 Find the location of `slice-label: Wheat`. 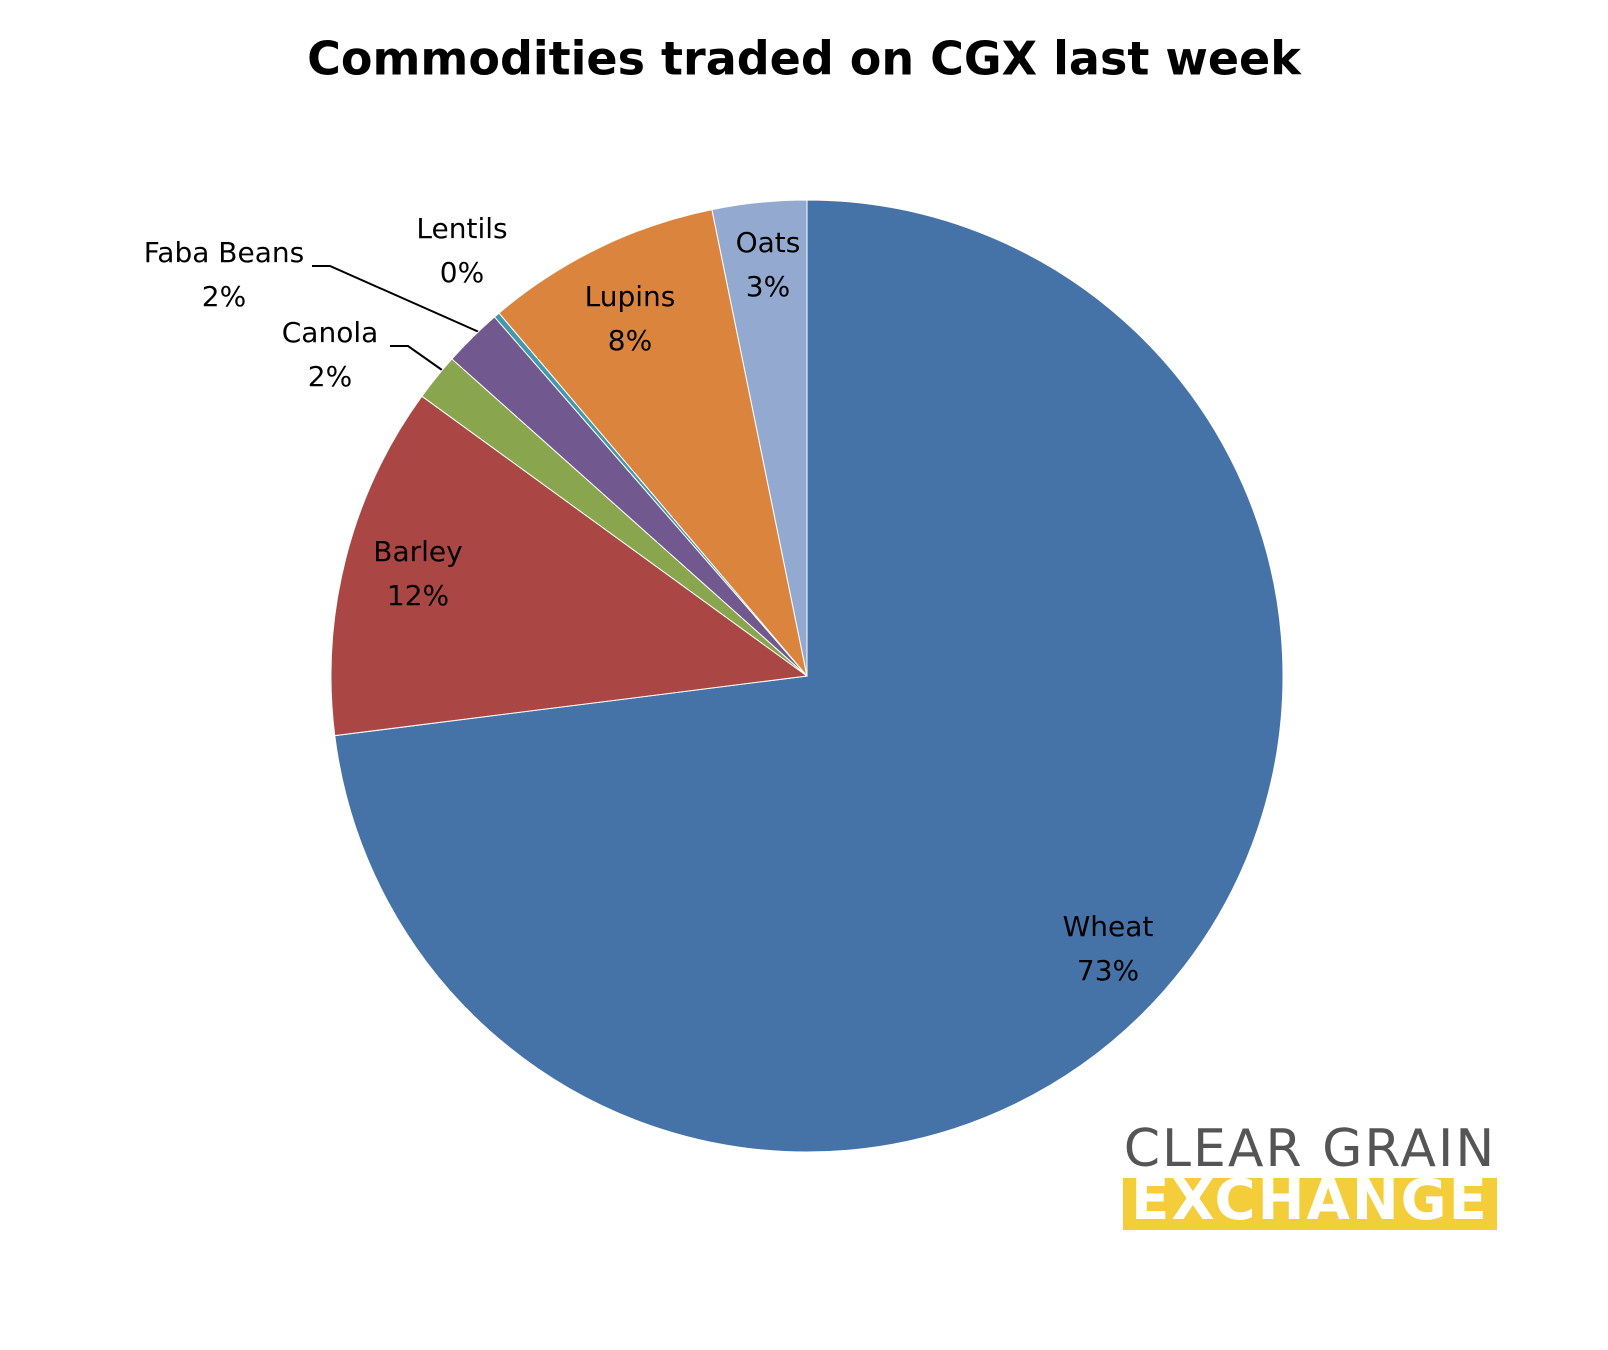

slice-label: Wheat is located at coordinates (1108, 926).